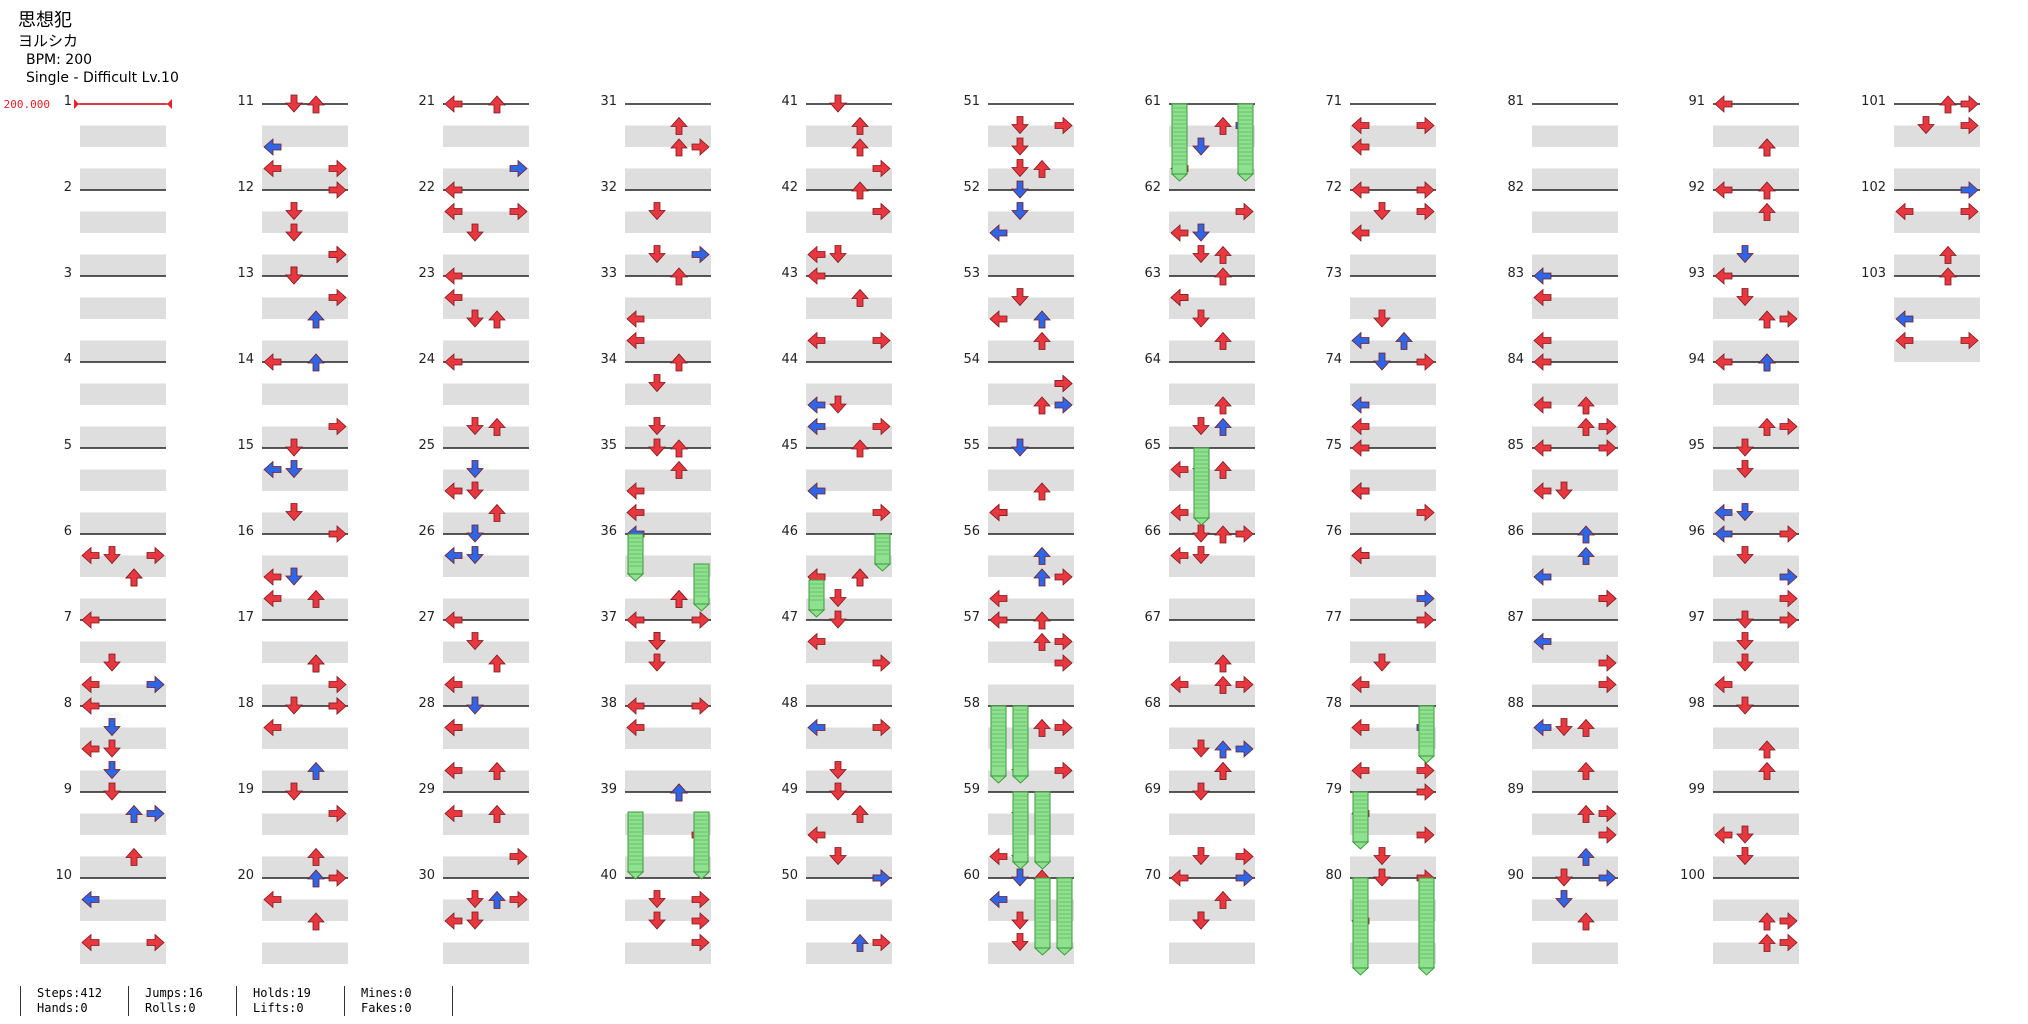 This screenshot has height=1024, width=2028. Describe the element at coordinates (1018, 916) in the screenshot. I see `measure: 60` at that location.